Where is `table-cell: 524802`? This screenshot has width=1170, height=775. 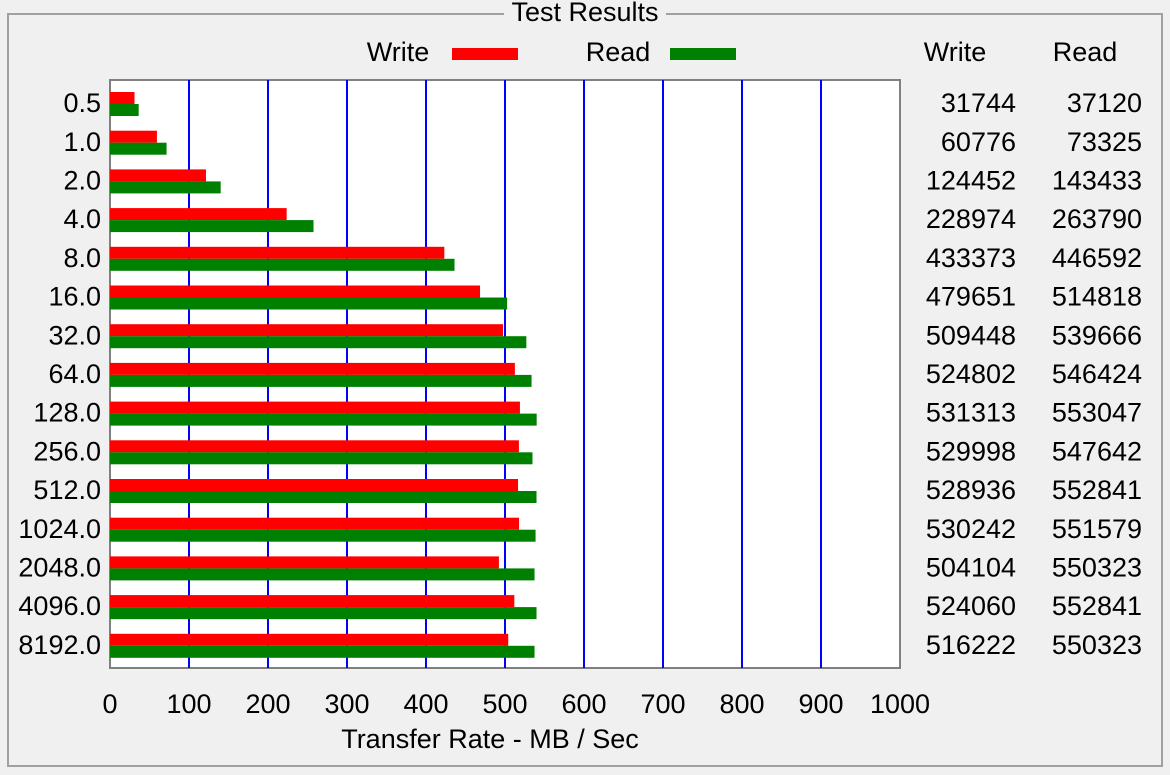
table-cell: 524802 is located at coordinates (971, 374).